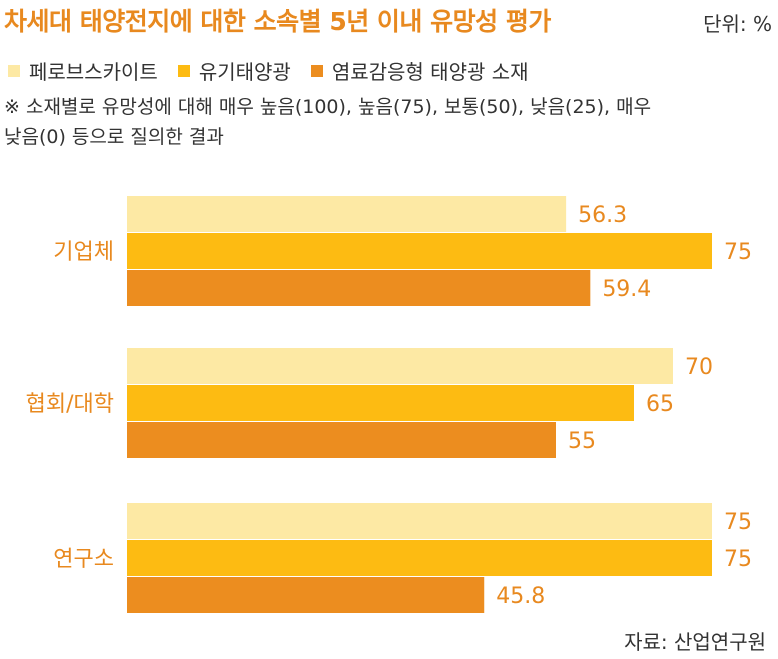 Image resolution: width=778 pixels, height=659 pixels. Describe the element at coordinates (738, 522) in the screenshot. I see `value-label-institute-perovskite: 75` at that location.